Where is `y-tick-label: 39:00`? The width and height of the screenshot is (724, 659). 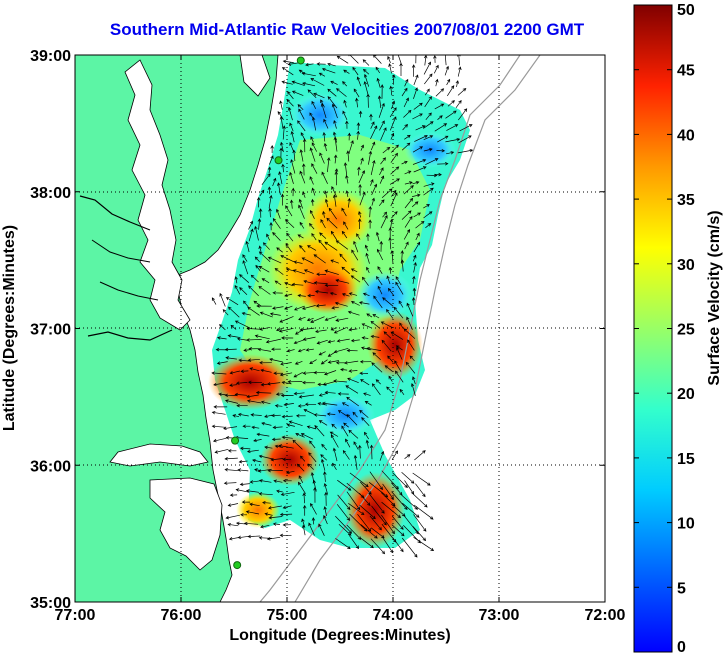 y-tick-label: 39:00 is located at coordinates (50, 56).